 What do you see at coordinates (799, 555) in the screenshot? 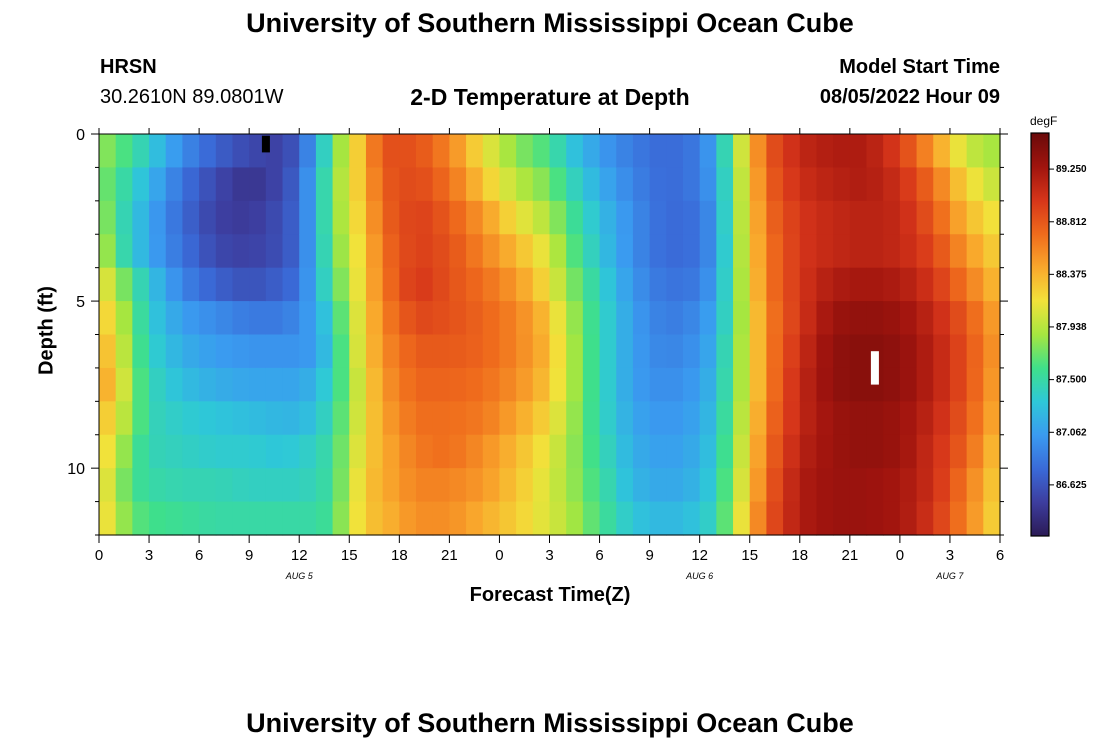
I see `x-tick-label: 18` at bounding box center [799, 555].